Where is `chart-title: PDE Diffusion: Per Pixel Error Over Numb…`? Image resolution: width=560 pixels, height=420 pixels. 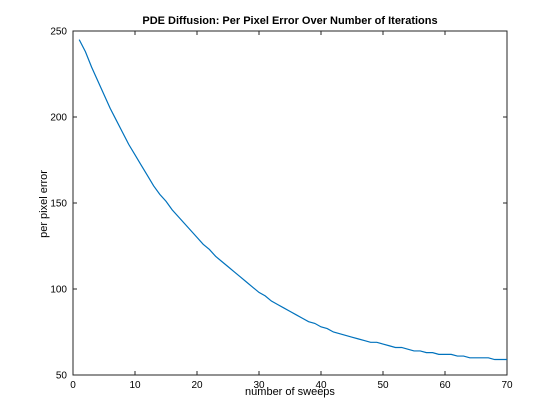 chart-title: PDE Diffusion: Per Pixel Error Over Numb… is located at coordinates (289, 21).